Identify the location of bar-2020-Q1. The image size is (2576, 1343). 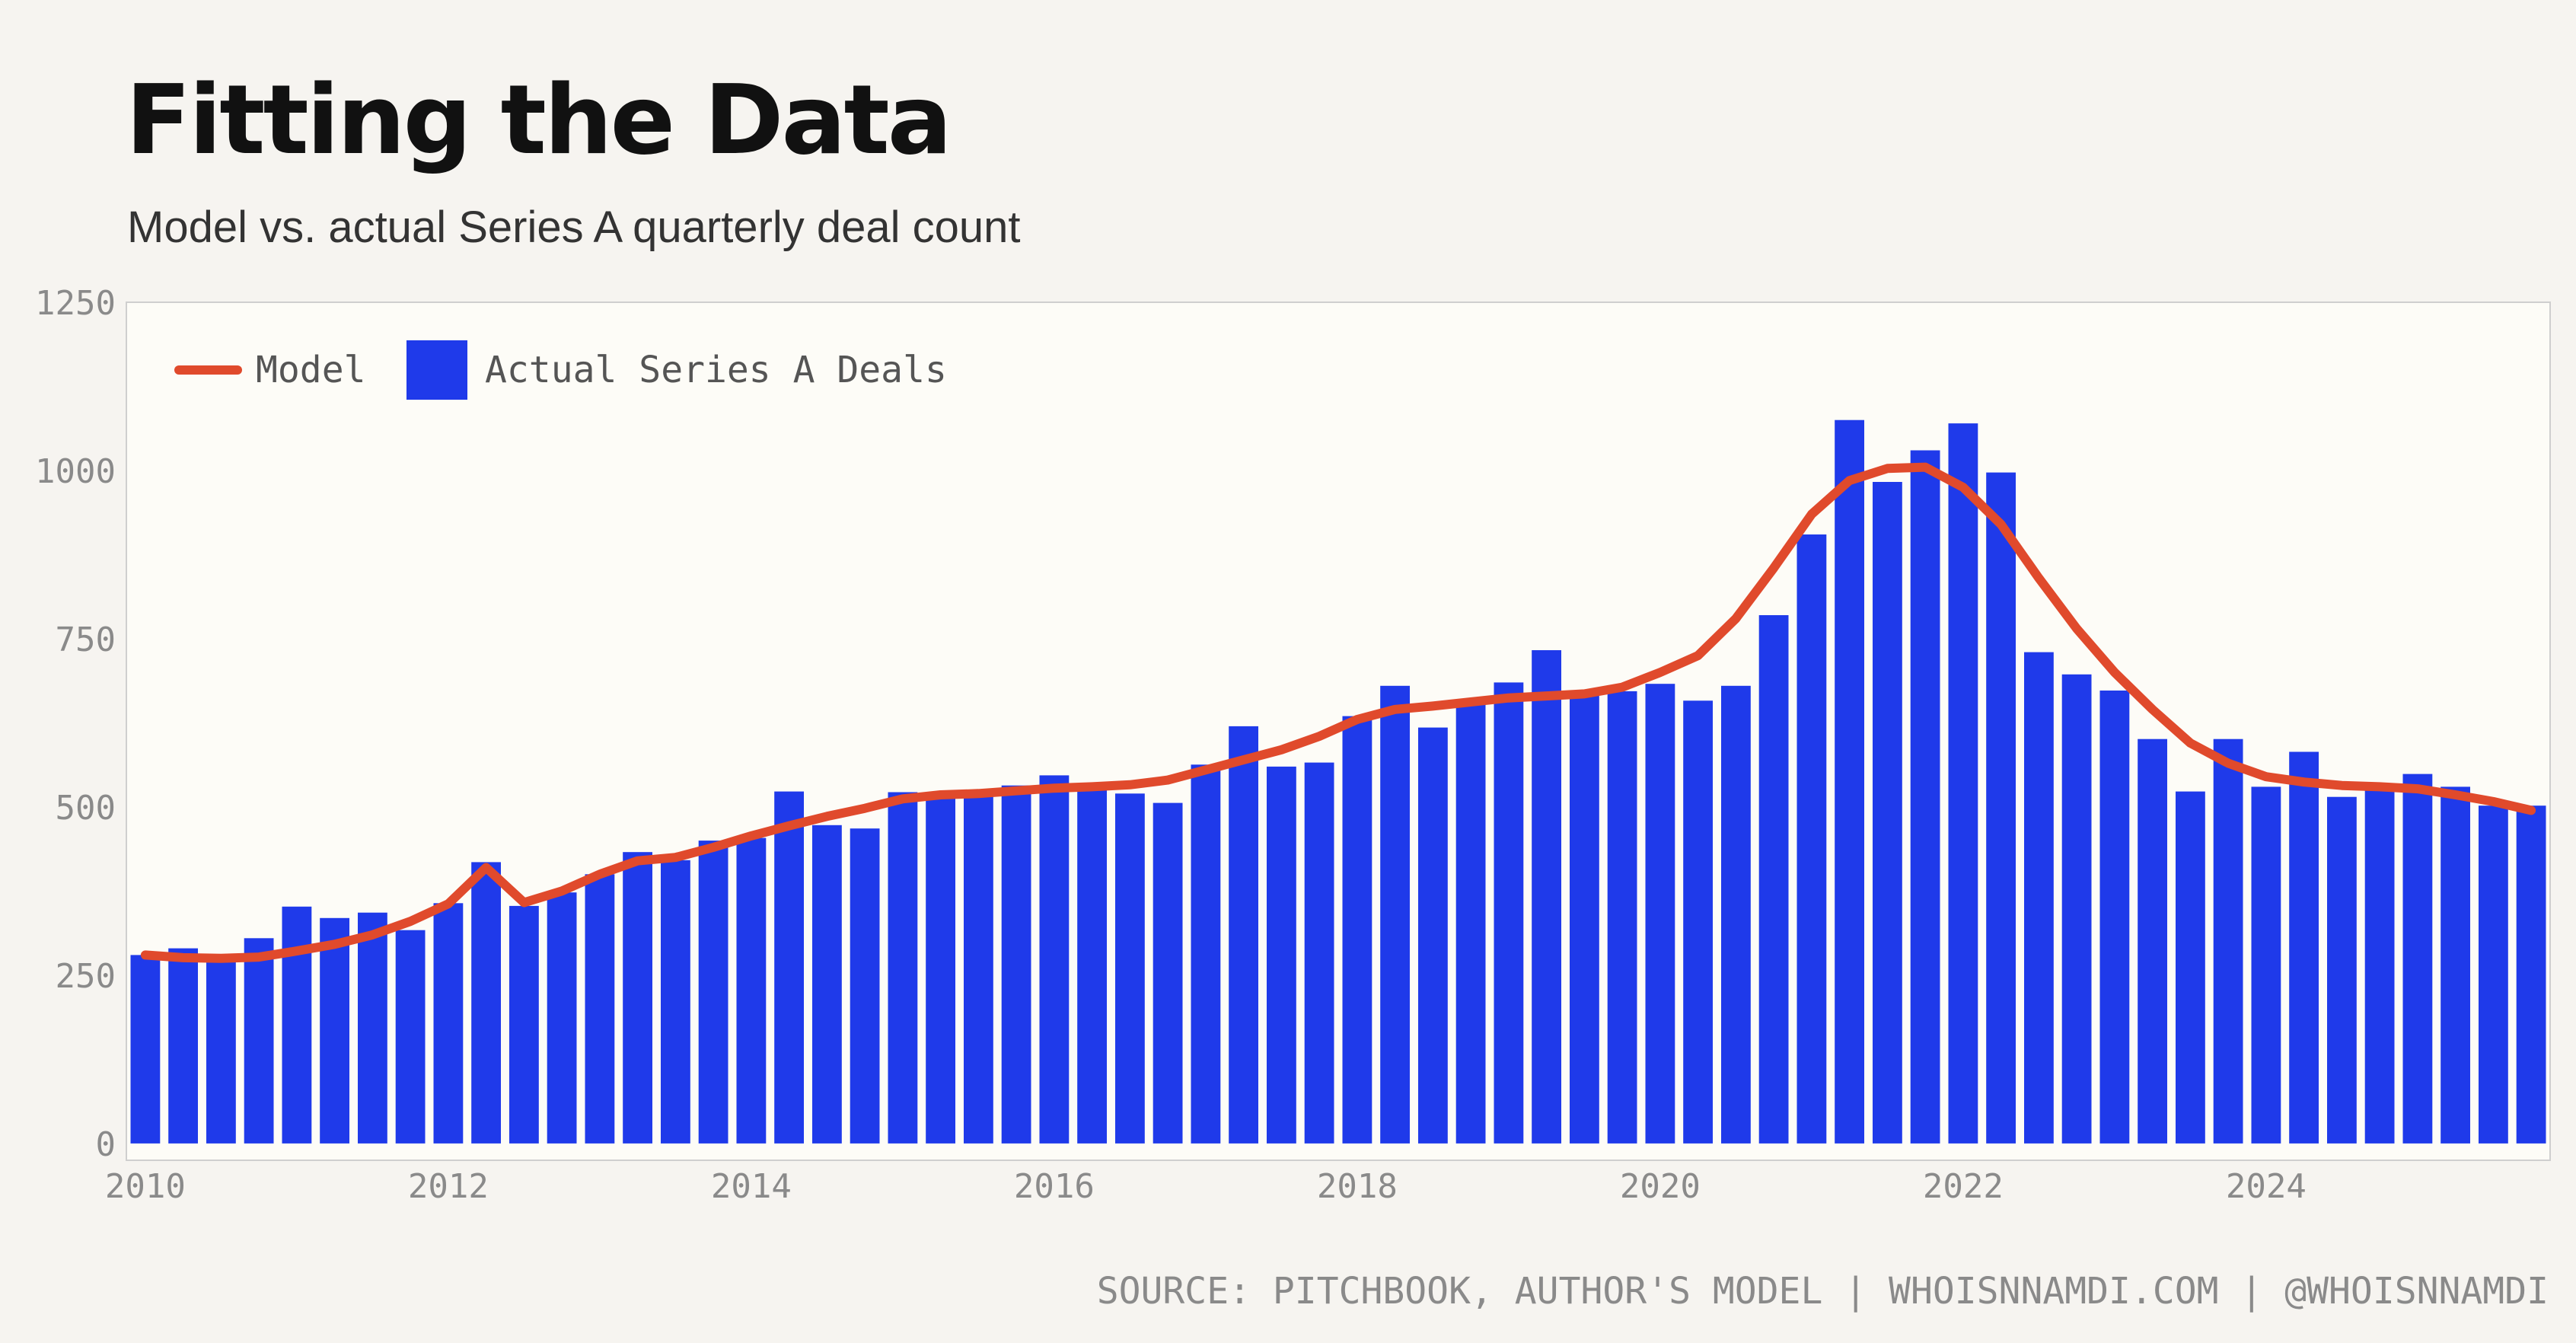
(1660, 914).